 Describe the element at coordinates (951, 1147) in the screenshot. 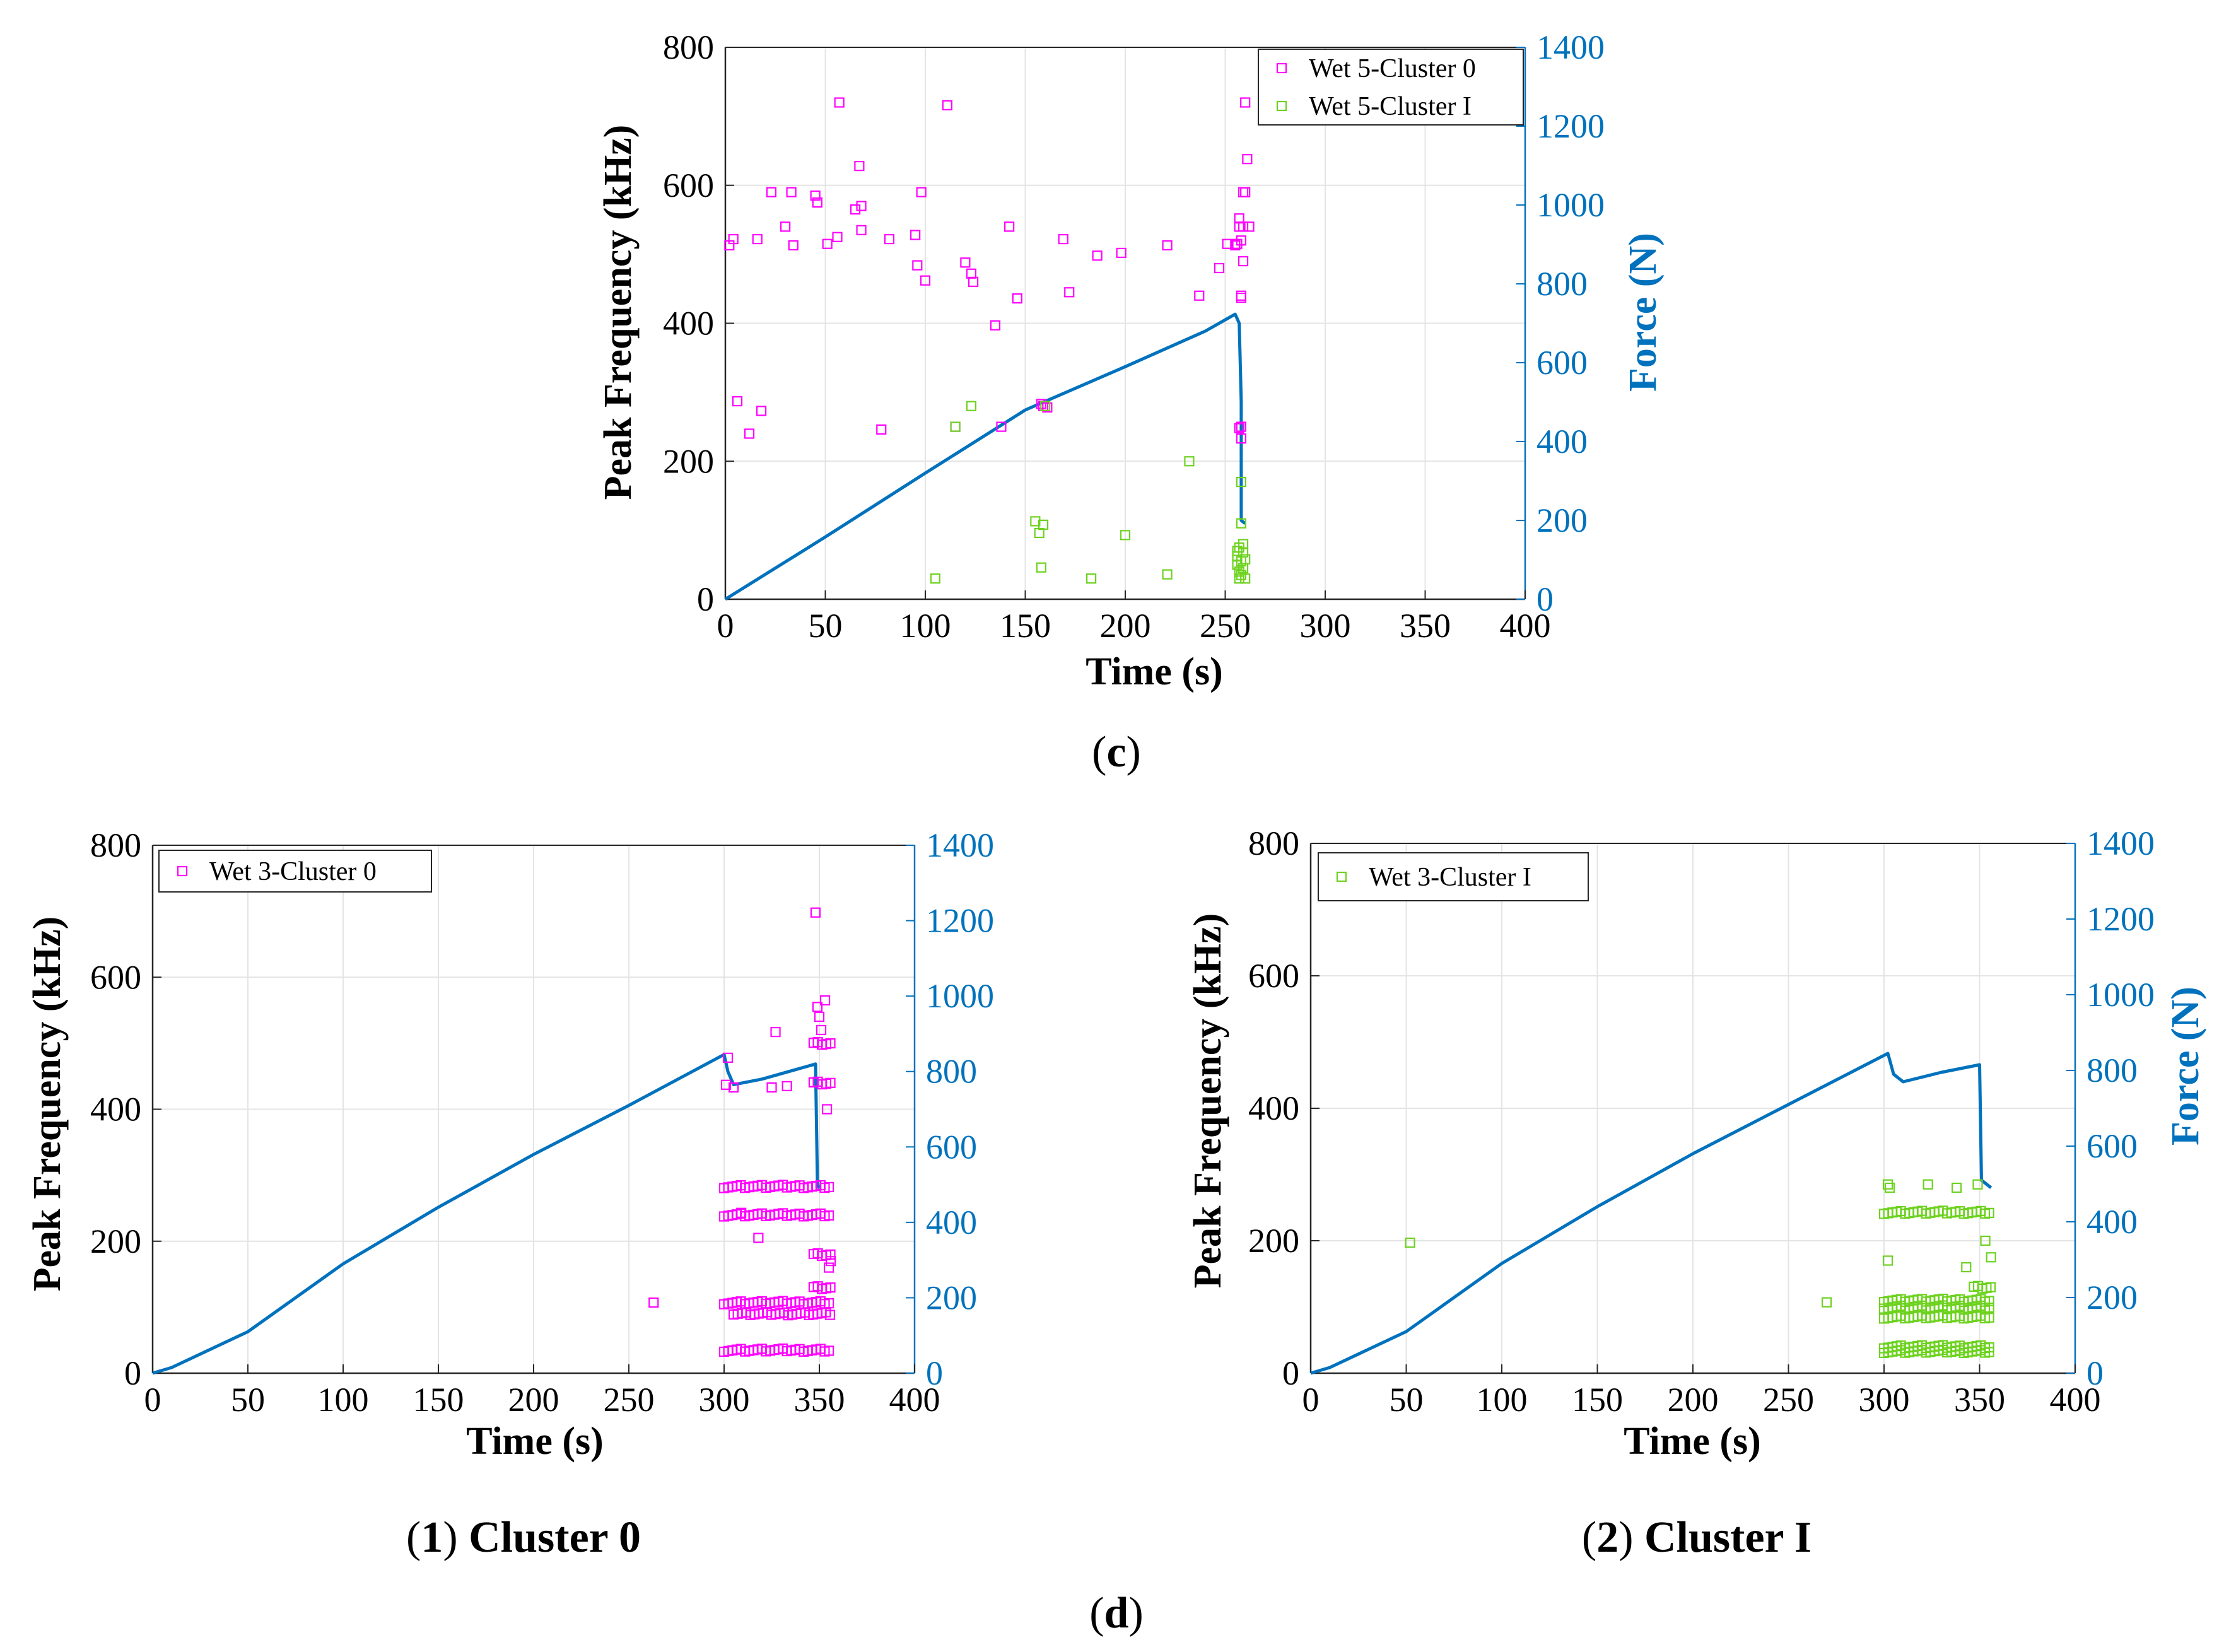

I see `chart-d1-y2-tick-label: 600` at that location.